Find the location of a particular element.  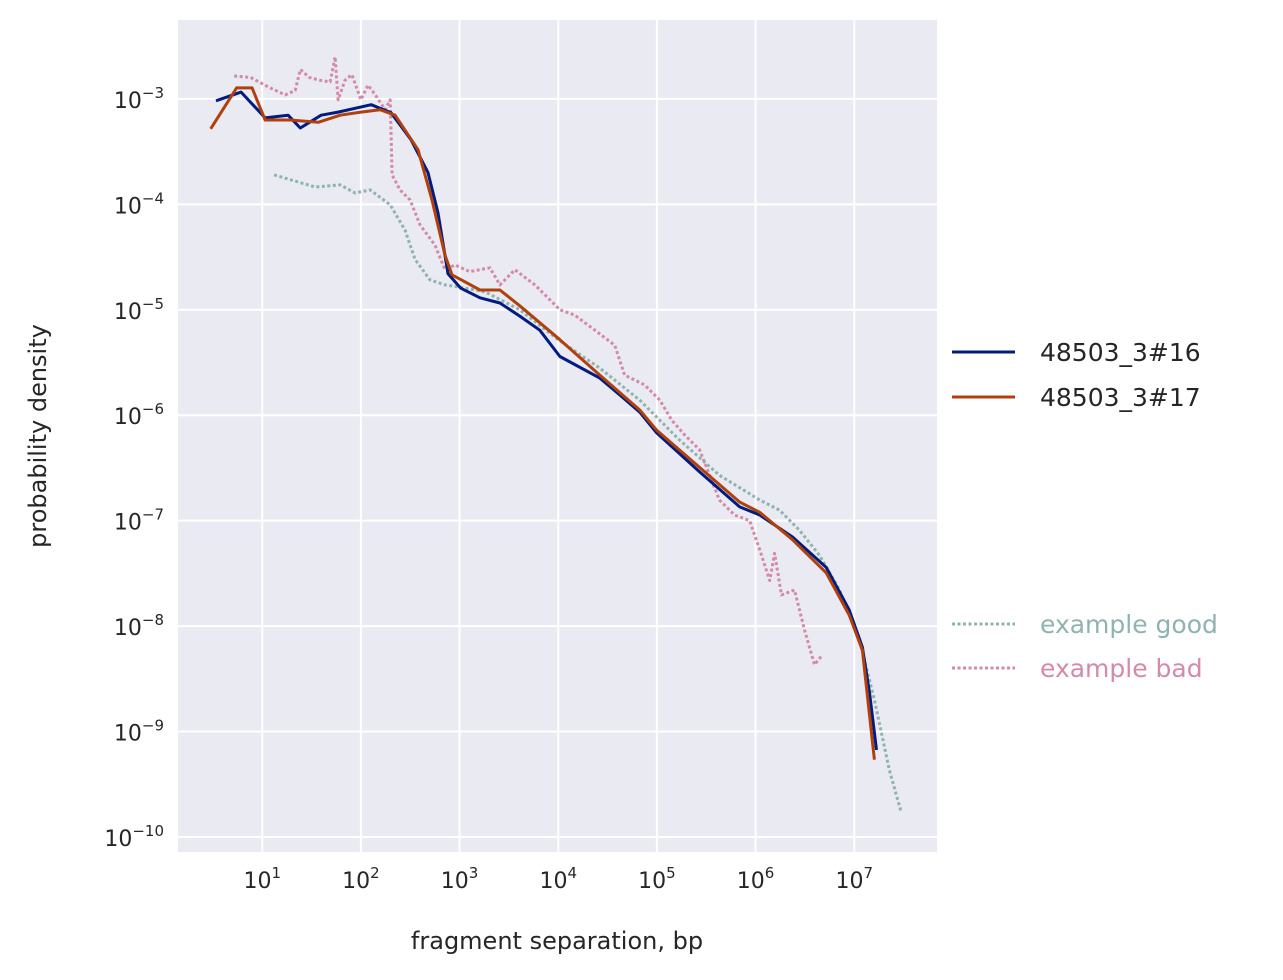

y-tick-labels: 10⁻³ 10⁻⁴ 10⁻⁵ 10⁻⁶ 10⁻⁷ 10⁻⁸ 10⁻⁹ 10⁻¹⁰ is located at coordinates (134, 468).